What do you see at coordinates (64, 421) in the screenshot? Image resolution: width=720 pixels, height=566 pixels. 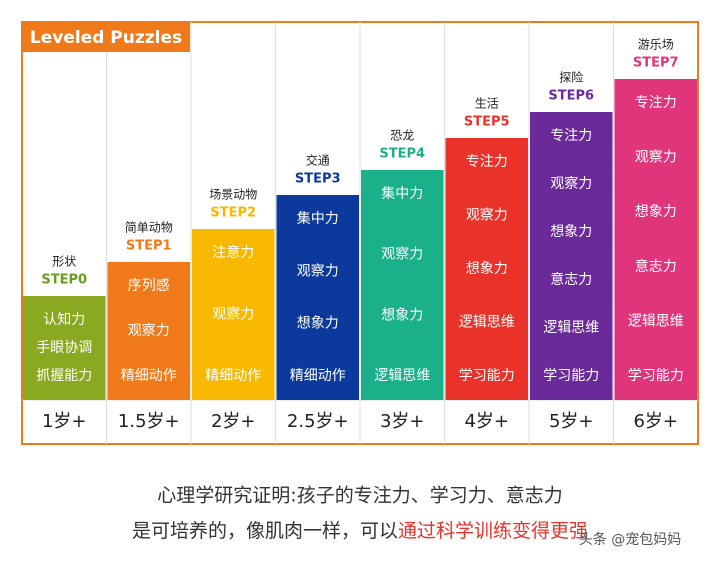 I see `age: 1岁+` at bounding box center [64, 421].